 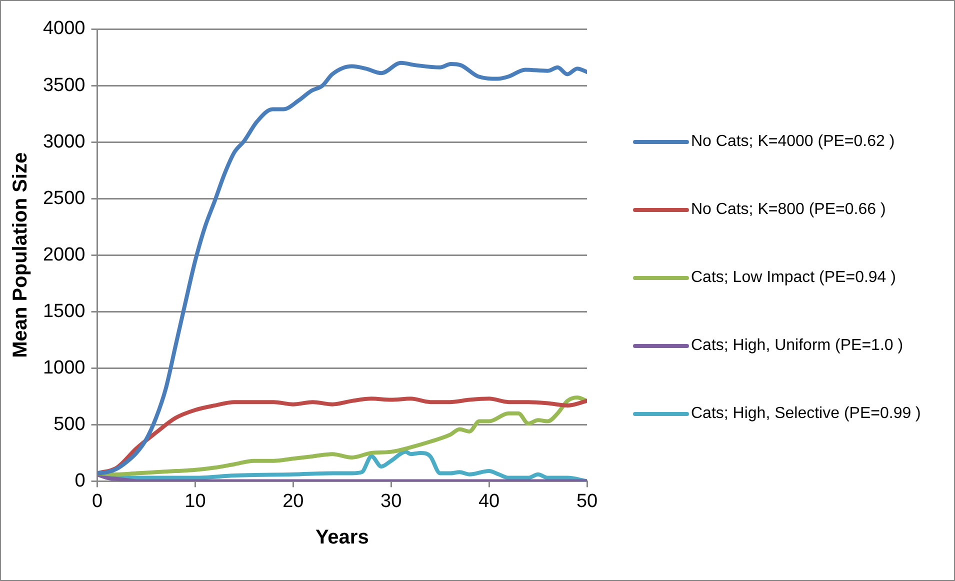 I want to click on y-axis-title: Mean Population Size, so click(x=21, y=255).